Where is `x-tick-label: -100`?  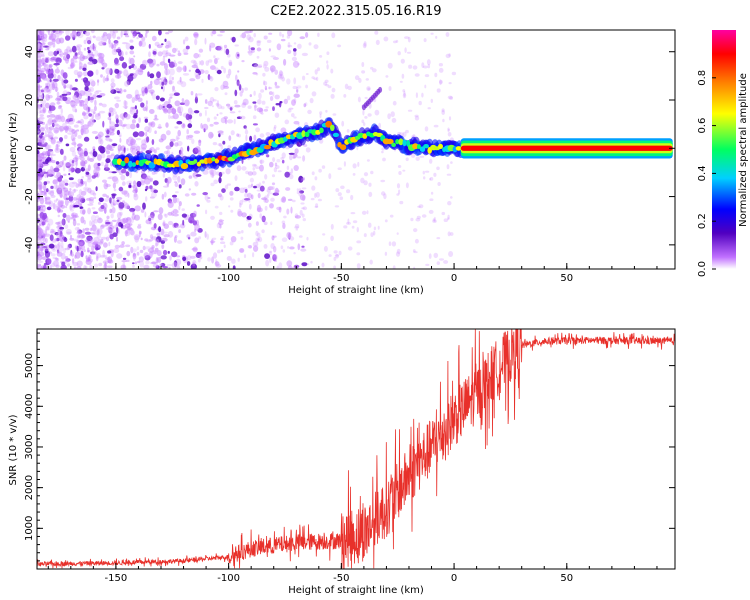
x-tick-label: -100 is located at coordinates (228, 278).